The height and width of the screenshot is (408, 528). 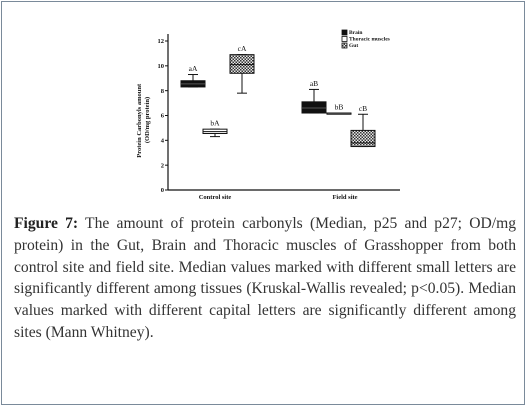 What do you see at coordinates (143, 120) in the screenshot?
I see `y-axis-label: Protein Carbonyls amount (OD/mg protein)` at bounding box center [143, 120].